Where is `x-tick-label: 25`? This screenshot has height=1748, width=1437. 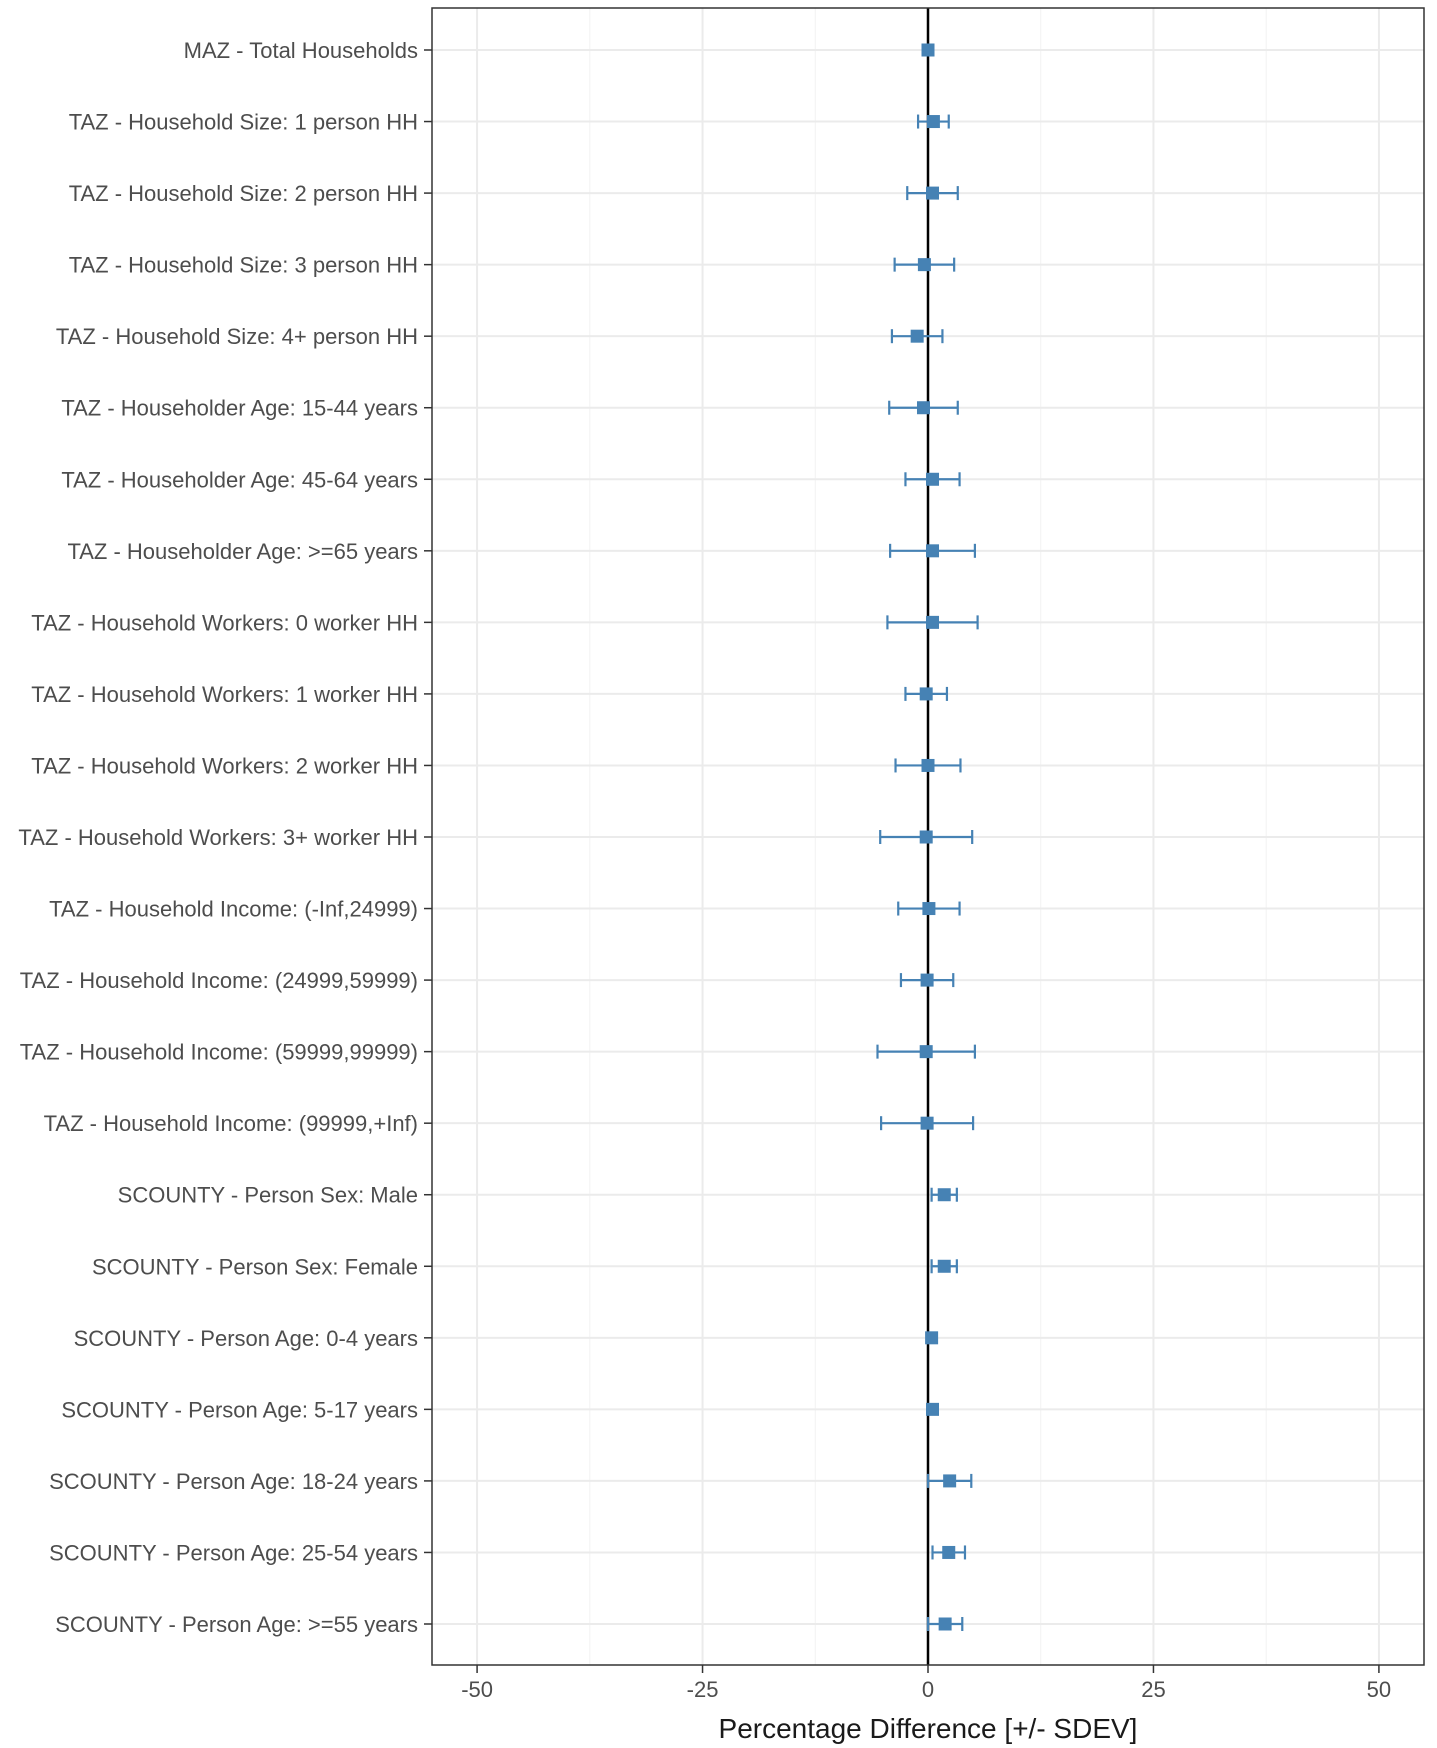
x-tick-label: 25 is located at coordinates (1153, 1689).